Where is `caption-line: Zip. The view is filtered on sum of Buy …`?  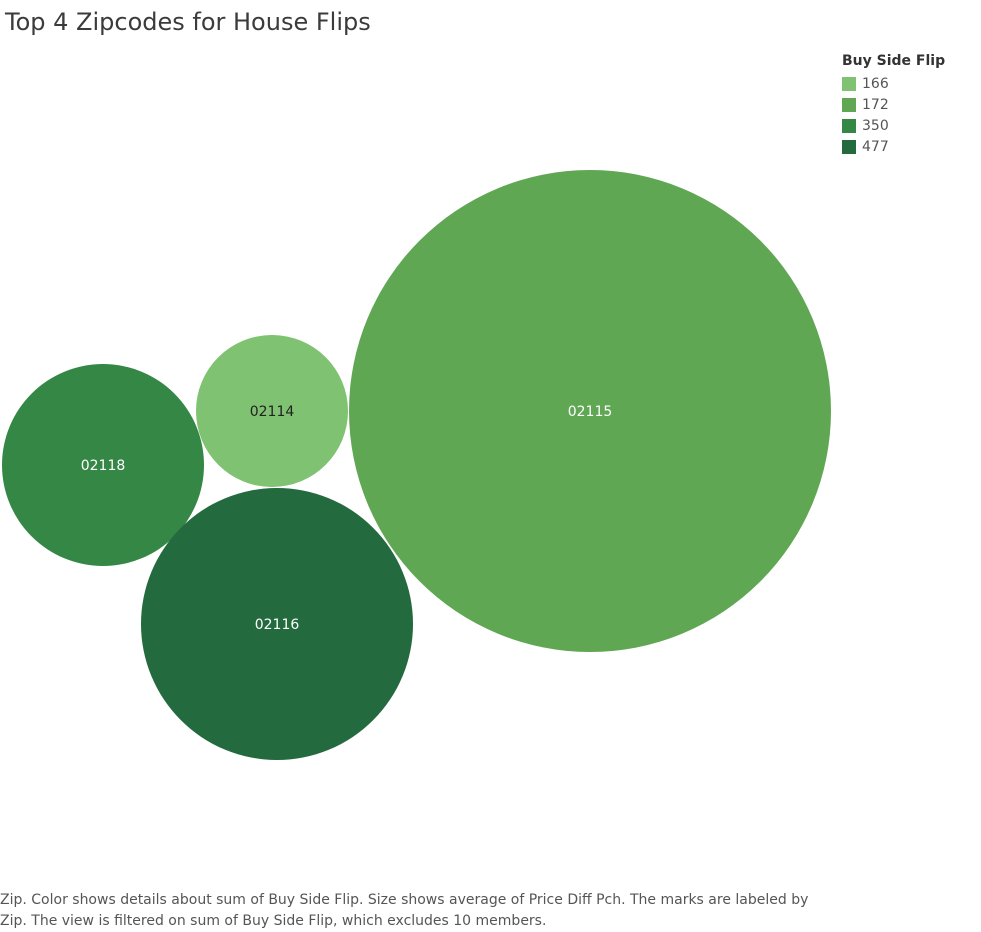 caption-line: Zip. The view is filtered on sum of Buy … is located at coordinates (273, 921).